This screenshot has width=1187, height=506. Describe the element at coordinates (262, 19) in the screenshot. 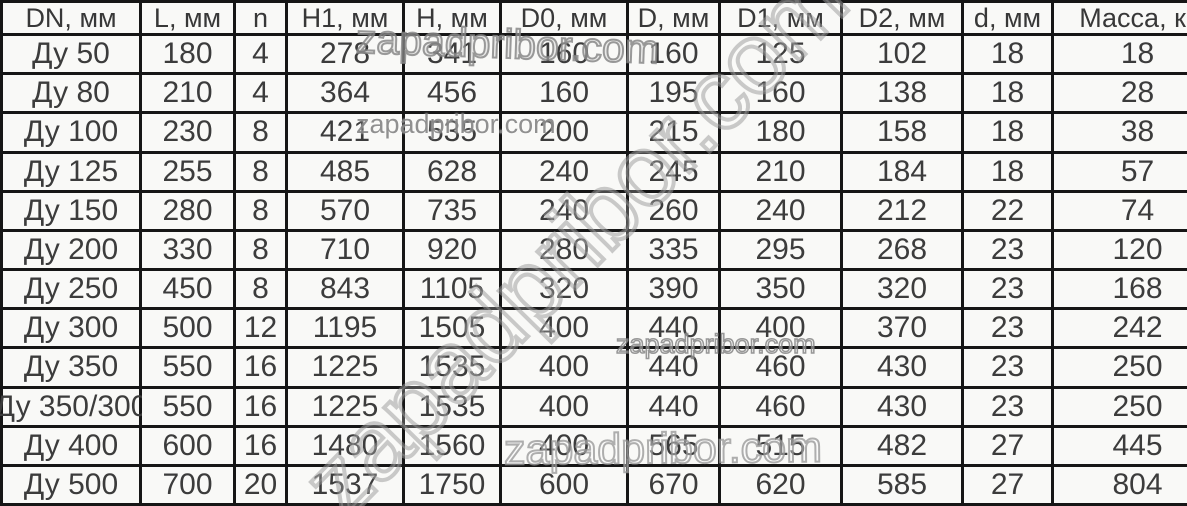

I see `header-cell: n` at that location.